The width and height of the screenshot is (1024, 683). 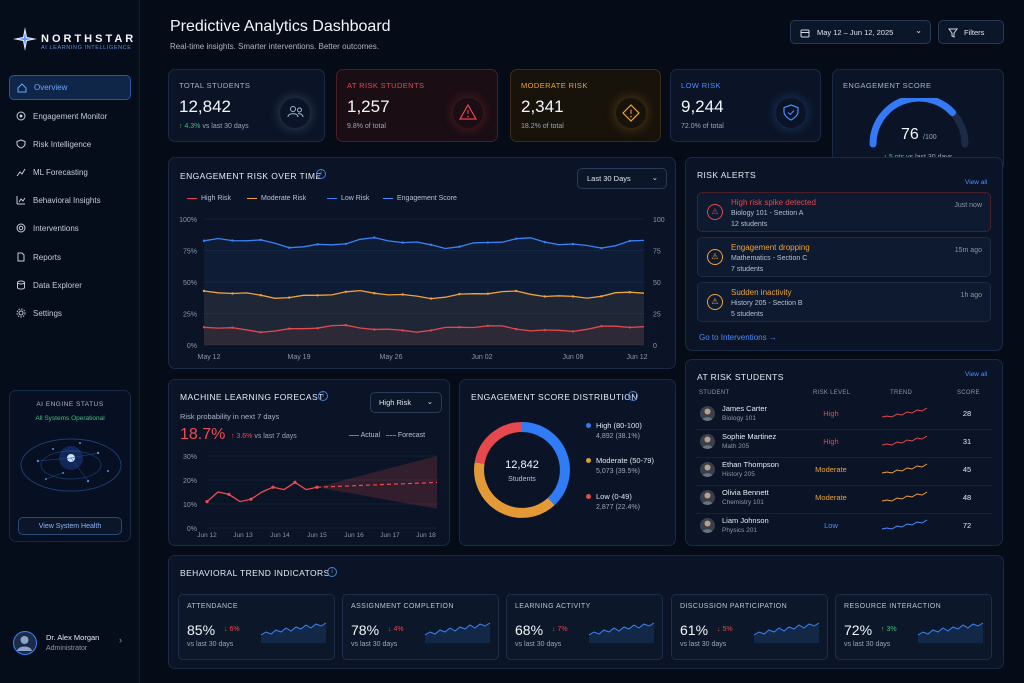 I want to click on donut-center-value: 12,842, so click(x=522, y=465).